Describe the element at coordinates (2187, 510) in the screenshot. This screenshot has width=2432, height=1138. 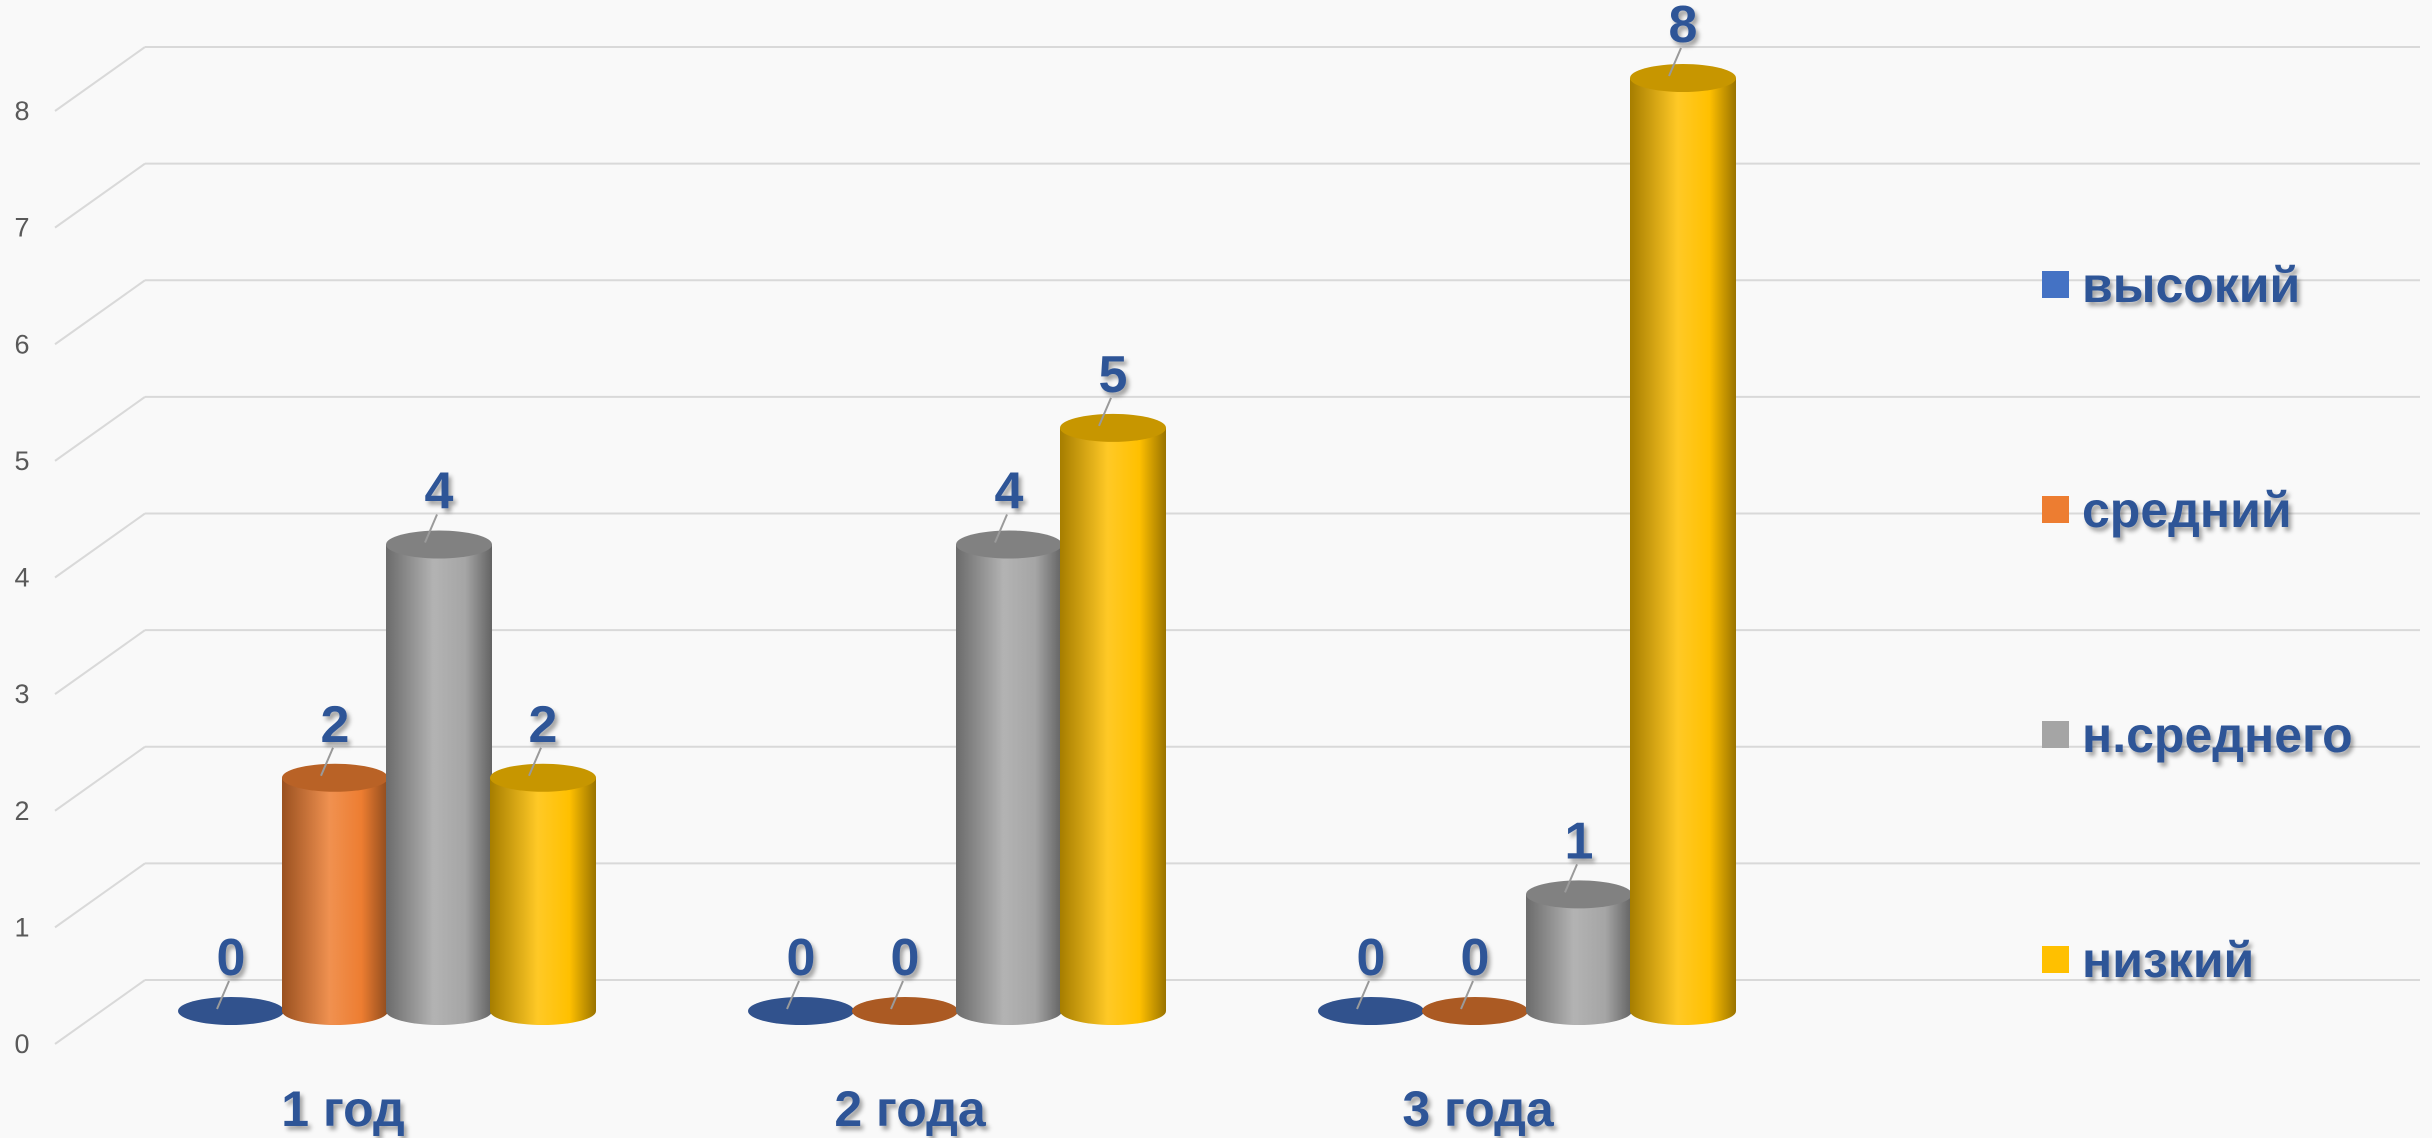
I see `legend-label: средний` at that location.